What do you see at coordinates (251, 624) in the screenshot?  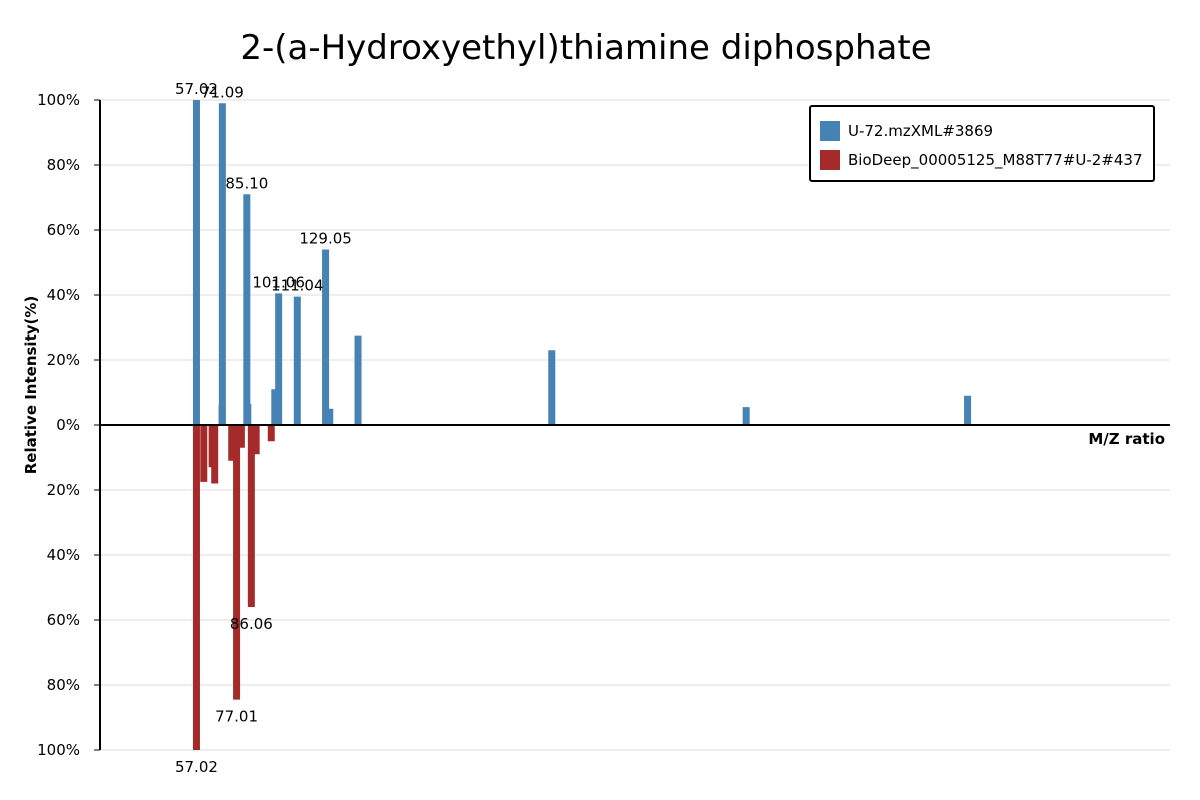 I see `peak-label: 86.06` at bounding box center [251, 624].